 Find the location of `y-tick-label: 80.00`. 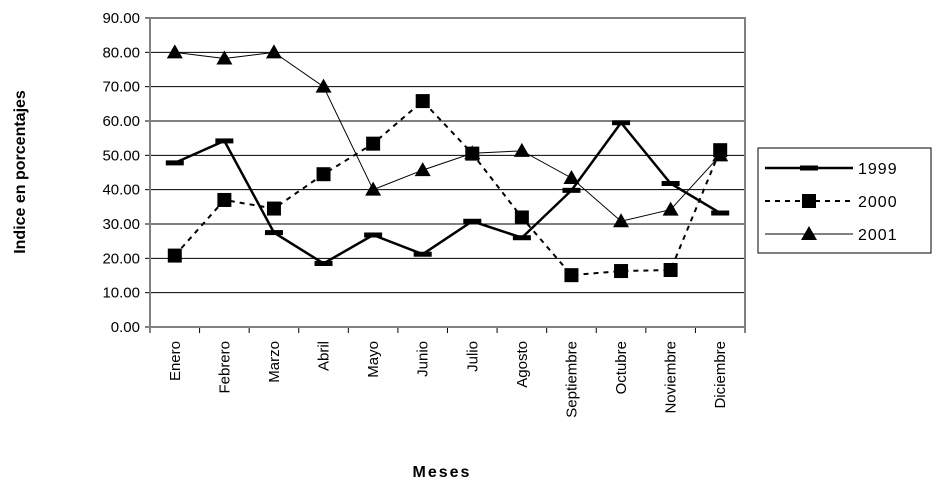

y-tick-label: 80.00 is located at coordinates (121, 52).